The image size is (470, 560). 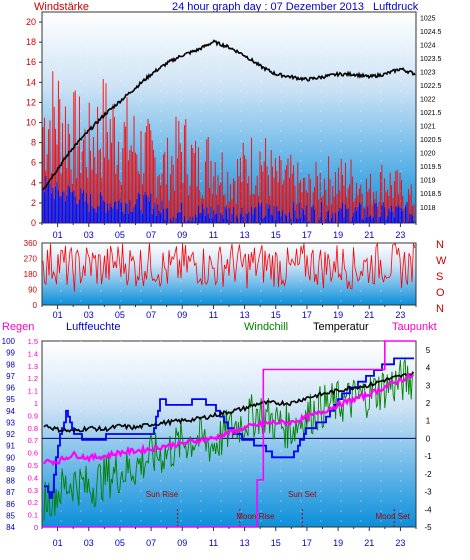 I want to click on p1-x-tick-label-15: 15, so click(x=276, y=235).